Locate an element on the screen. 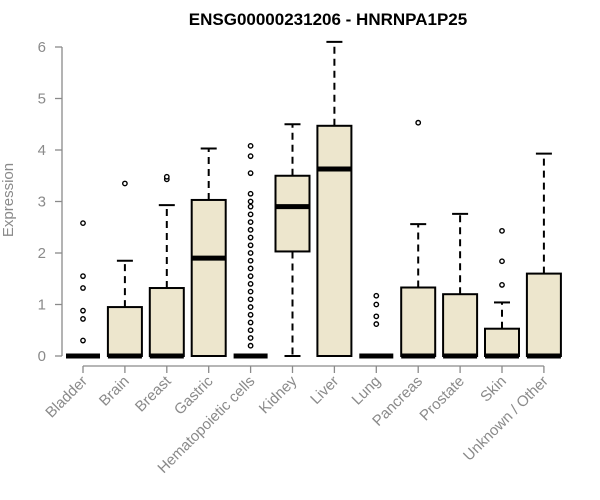 This screenshot has width=600, height=500. y-axis: 0 1 2 3 4 5 6 is located at coordinates (50, 202).